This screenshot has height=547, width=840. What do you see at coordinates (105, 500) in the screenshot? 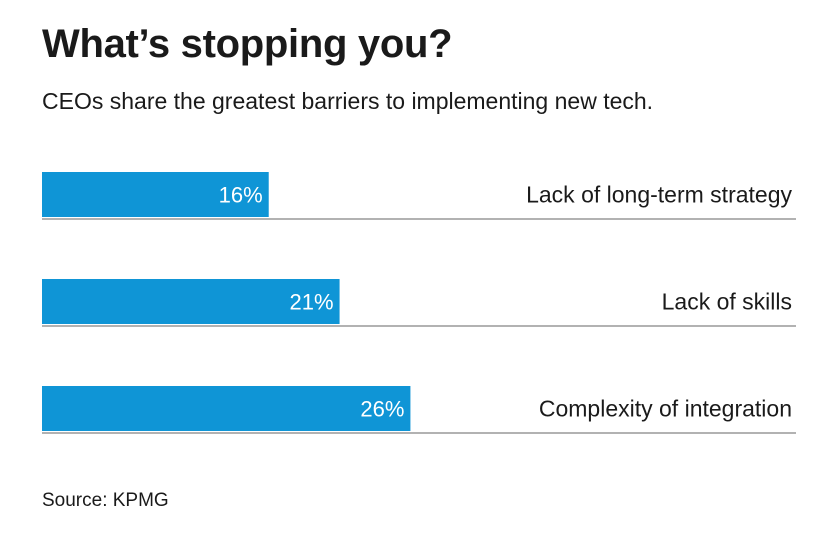
I see `source-note: Source: KPMG` at bounding box center [105, 500].